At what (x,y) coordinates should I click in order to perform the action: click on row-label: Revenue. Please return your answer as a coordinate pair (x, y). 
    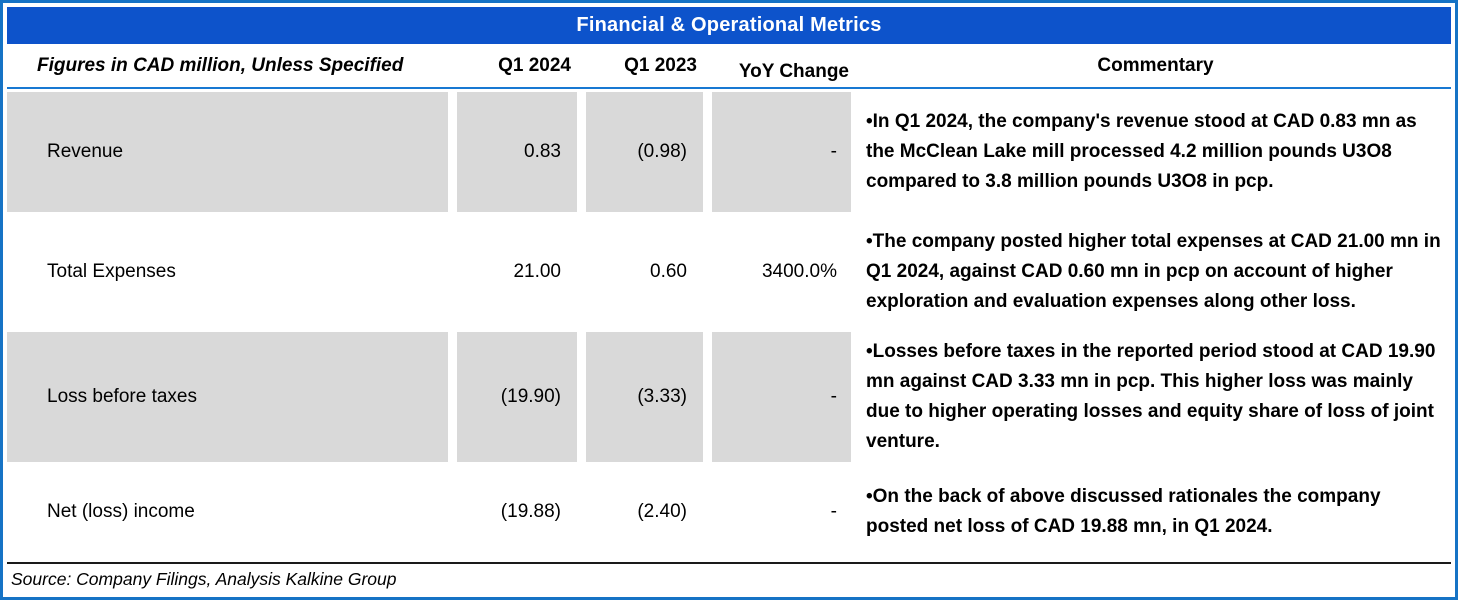
    Looking at the image, I should click on (227, 151).